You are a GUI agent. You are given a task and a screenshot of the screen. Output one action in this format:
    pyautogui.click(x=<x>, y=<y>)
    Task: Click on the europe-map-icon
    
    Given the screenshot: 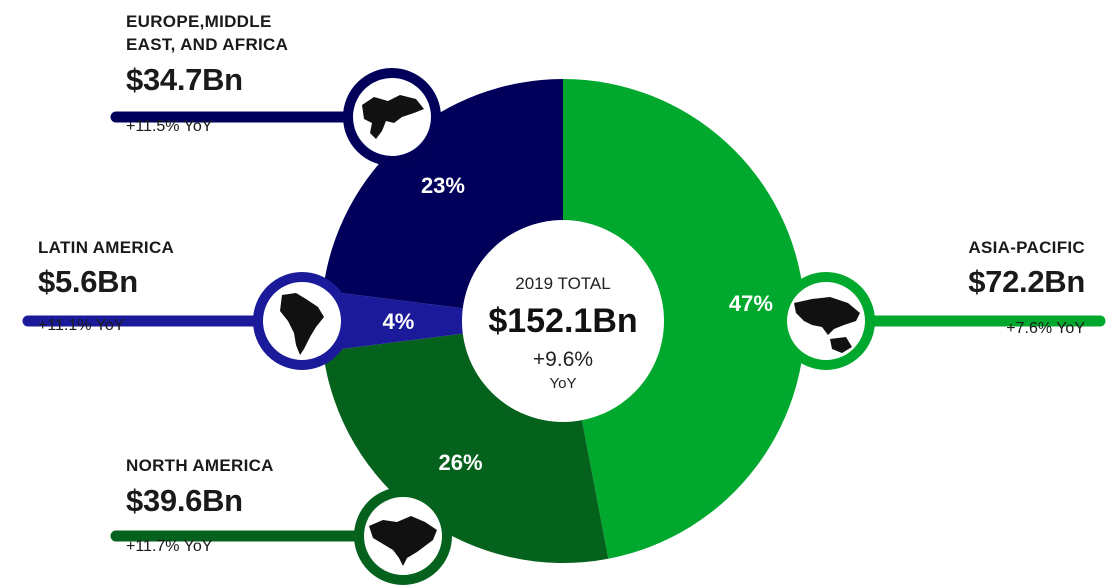 What is the action you would take?
    pyautogui.click(x=393, y=117)
    